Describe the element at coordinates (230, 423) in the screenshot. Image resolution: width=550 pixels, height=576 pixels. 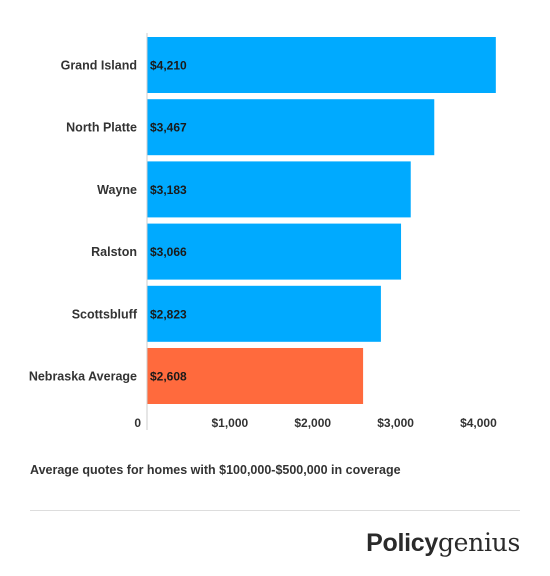
I see `x-tick-label-1: $1,000` at that location.